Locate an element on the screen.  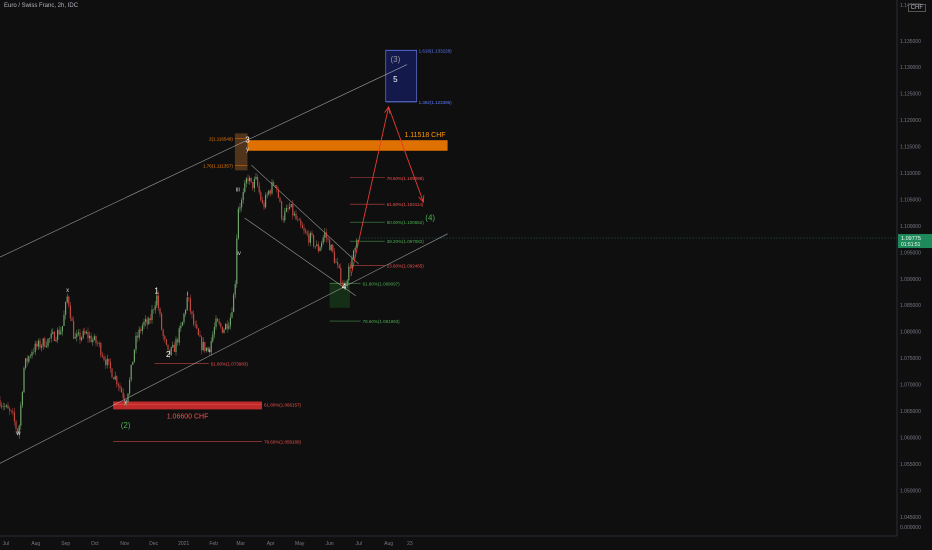
symbol-title: Euro / Swiss Franc, 2h, IDC is located at coordinates (41, 6).